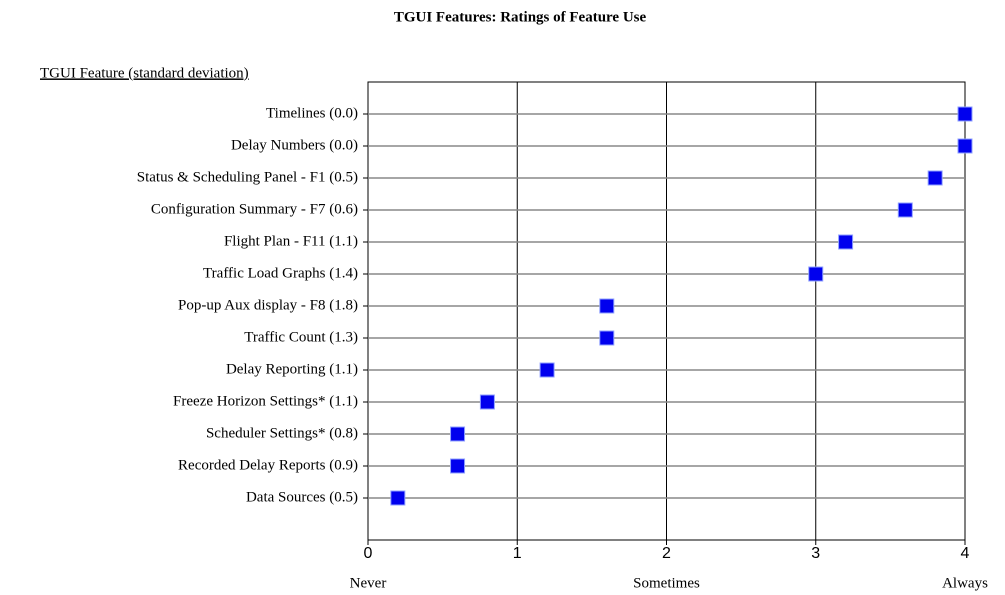 This screenshot has width=1005, height=595. I want to click on y-tick-label: Configuration Summary - F7 (0.6), so click(254, 209).